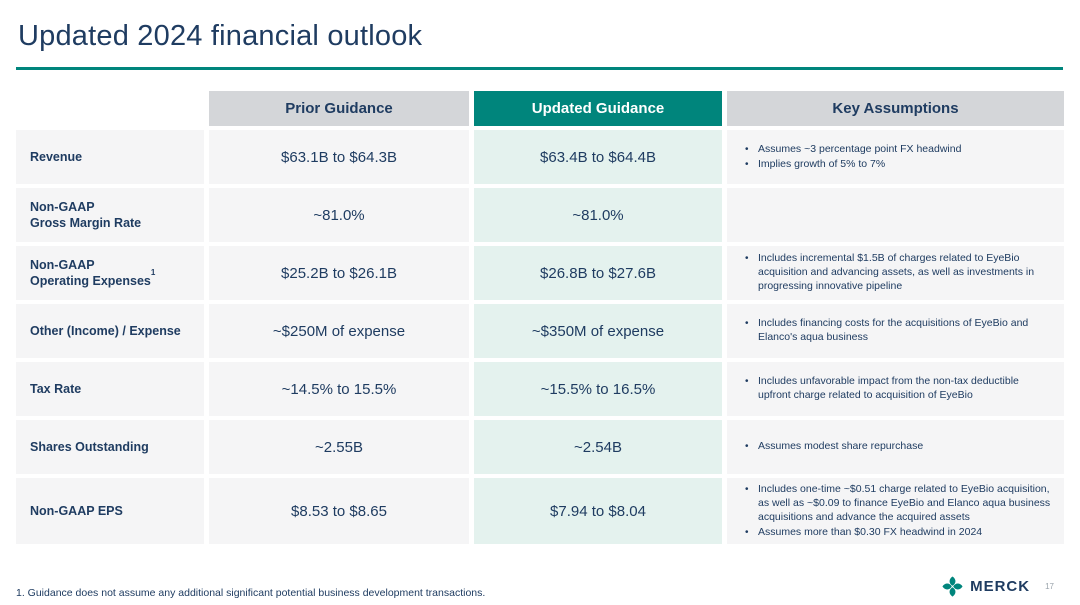 The width and height of the screenshot is (1080, 605). Describe the element at coordinates (539, 68) in the screenshot. I see `title-divider` at that location.